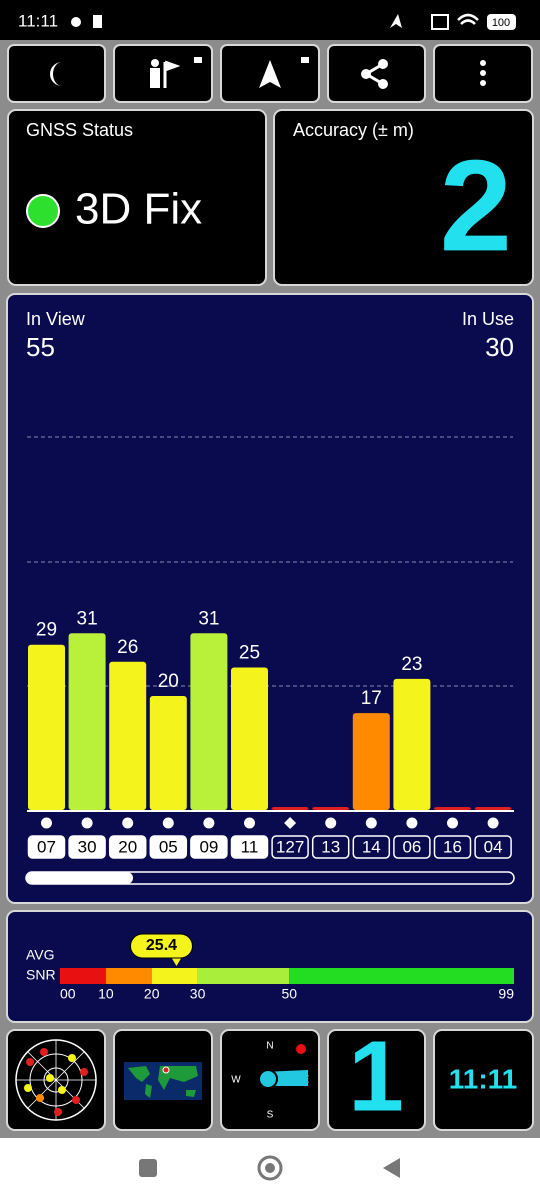  I want to click on compass-dot, so click(301, 1049).